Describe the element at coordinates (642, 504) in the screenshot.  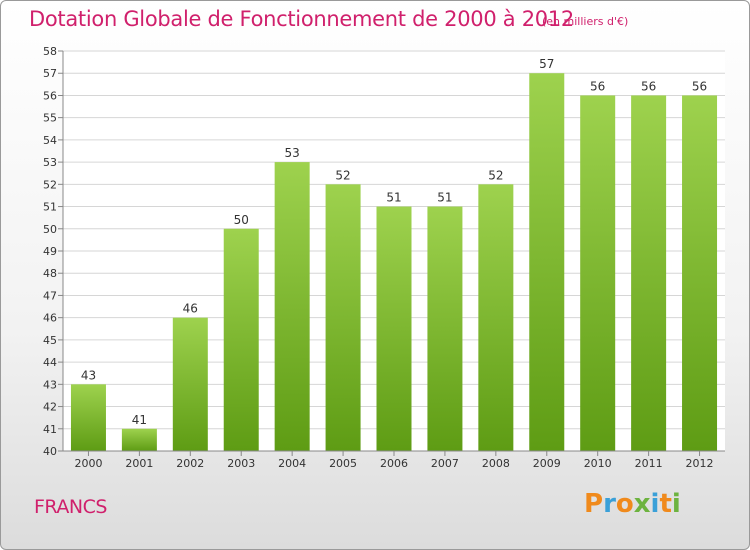
I see `logo-letter: x` at that location.